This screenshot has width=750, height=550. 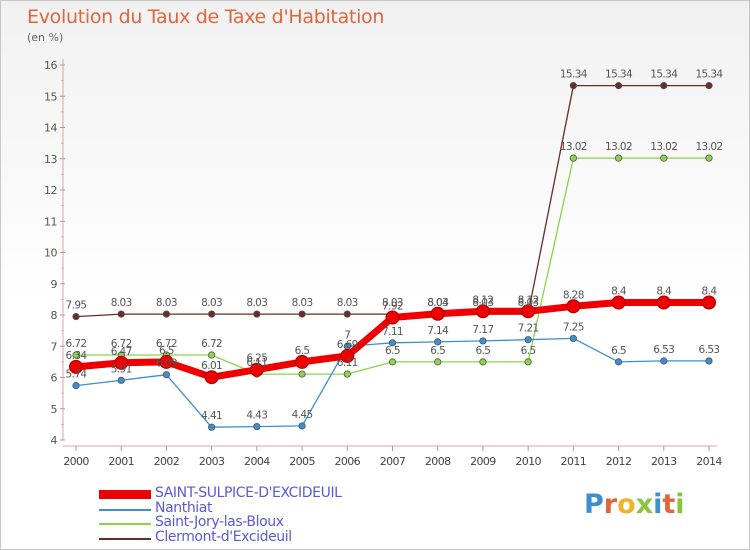 What do you see at coordinates (594, 504) in the screenshot?
I see `logo-letter: P` at bounding box center [594, 504].